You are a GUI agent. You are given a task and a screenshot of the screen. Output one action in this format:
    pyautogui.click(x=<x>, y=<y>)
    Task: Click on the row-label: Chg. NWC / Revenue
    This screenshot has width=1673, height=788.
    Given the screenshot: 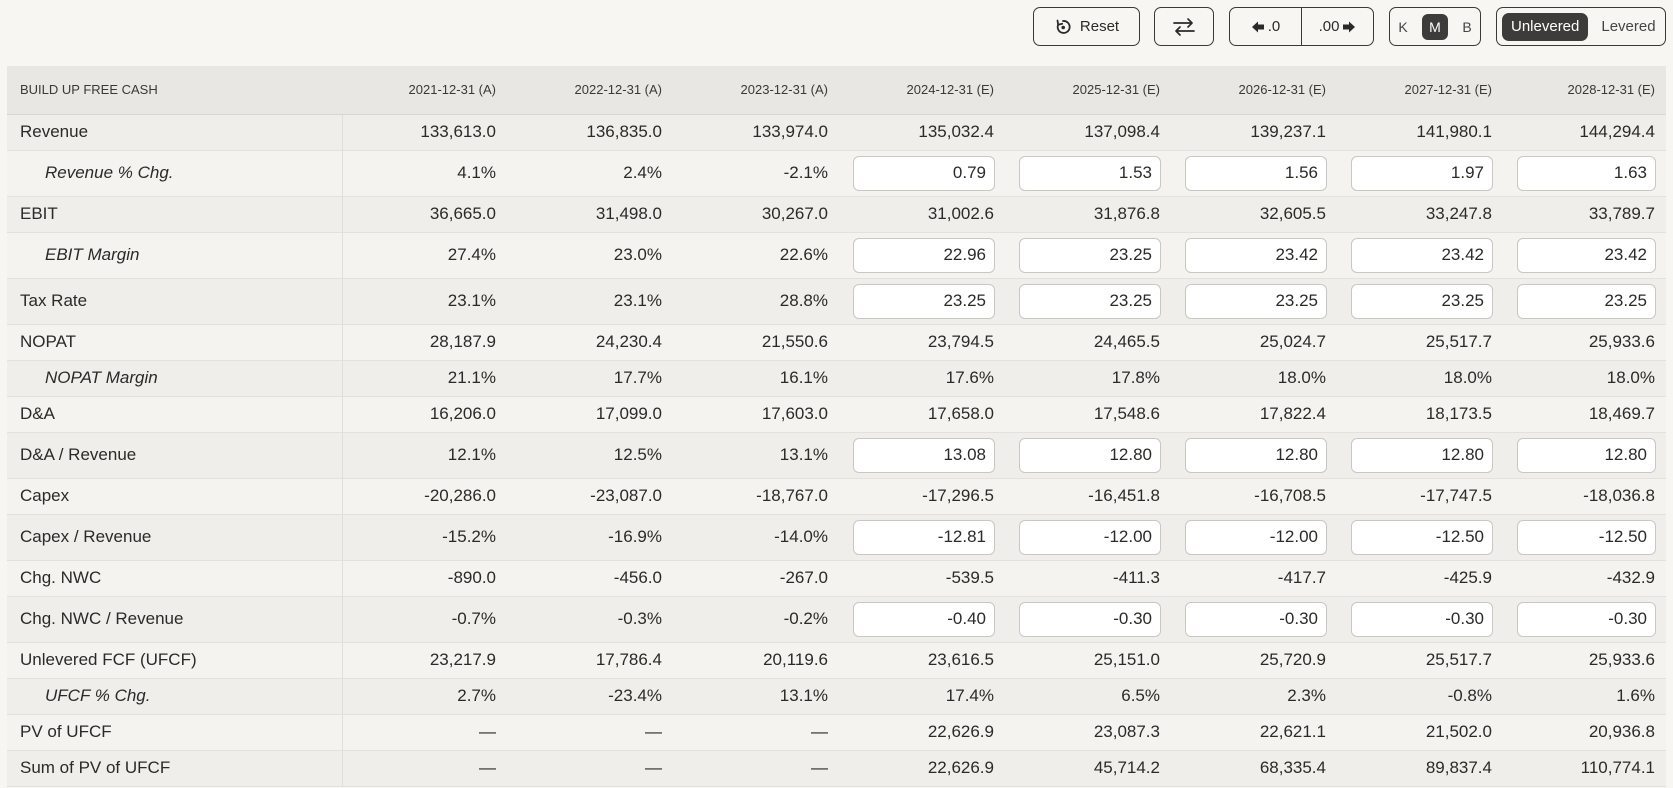 What is the action you would take?
    pyautogui.click(x=175, y=619)
    